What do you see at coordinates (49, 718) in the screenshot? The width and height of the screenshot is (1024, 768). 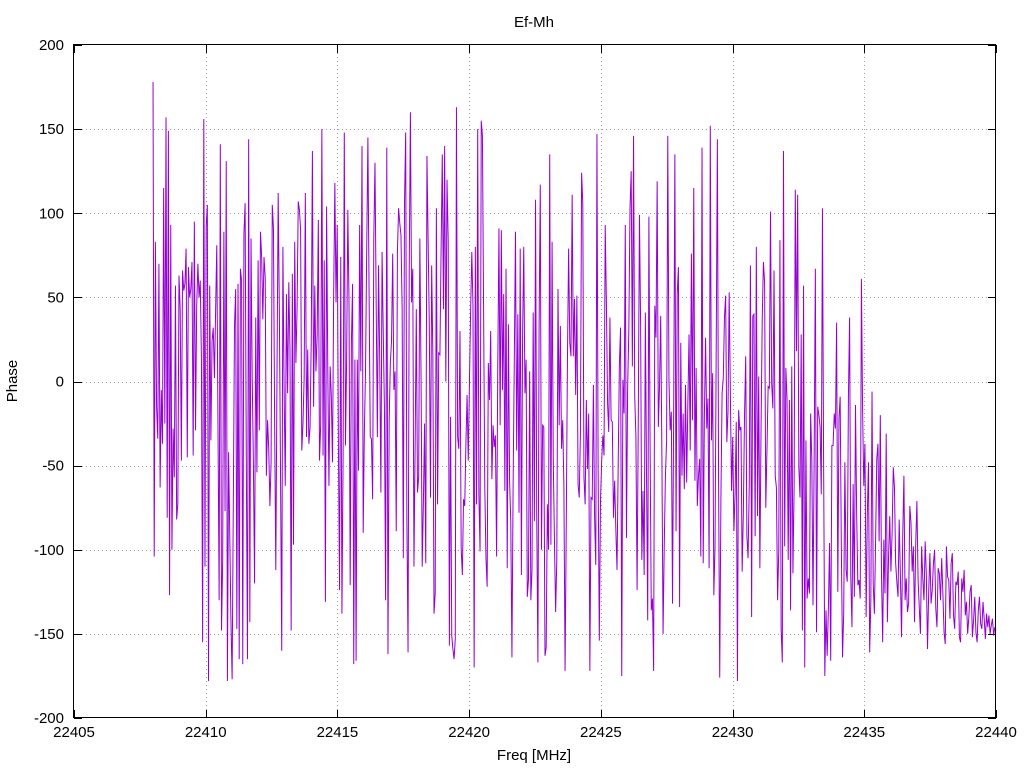 I see `y-tick-label: -200` at bounding box center [49, 718].